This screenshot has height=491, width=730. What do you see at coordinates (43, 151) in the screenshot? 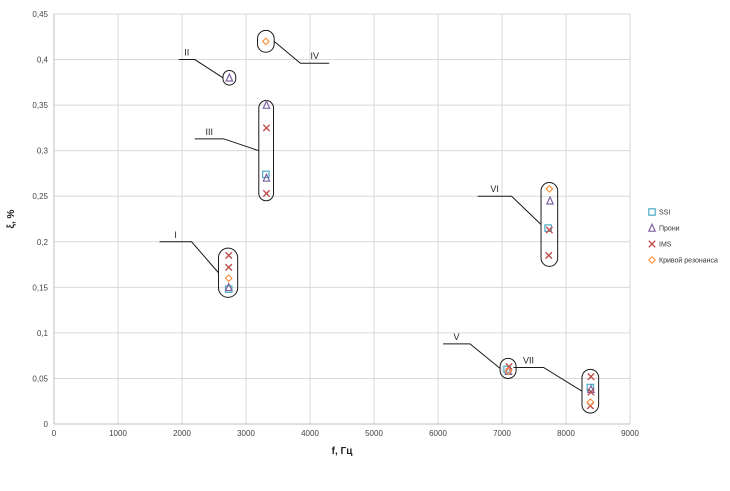
I see `y-tick-label: 0,3` at bounding box center [43, 151].